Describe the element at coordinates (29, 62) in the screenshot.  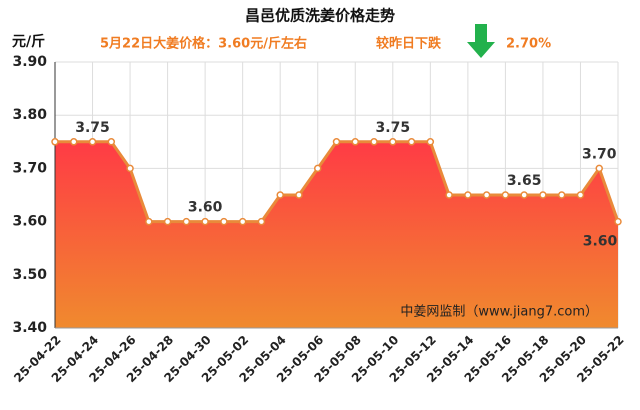
I see `y-tick-label: 3.90` at that location.